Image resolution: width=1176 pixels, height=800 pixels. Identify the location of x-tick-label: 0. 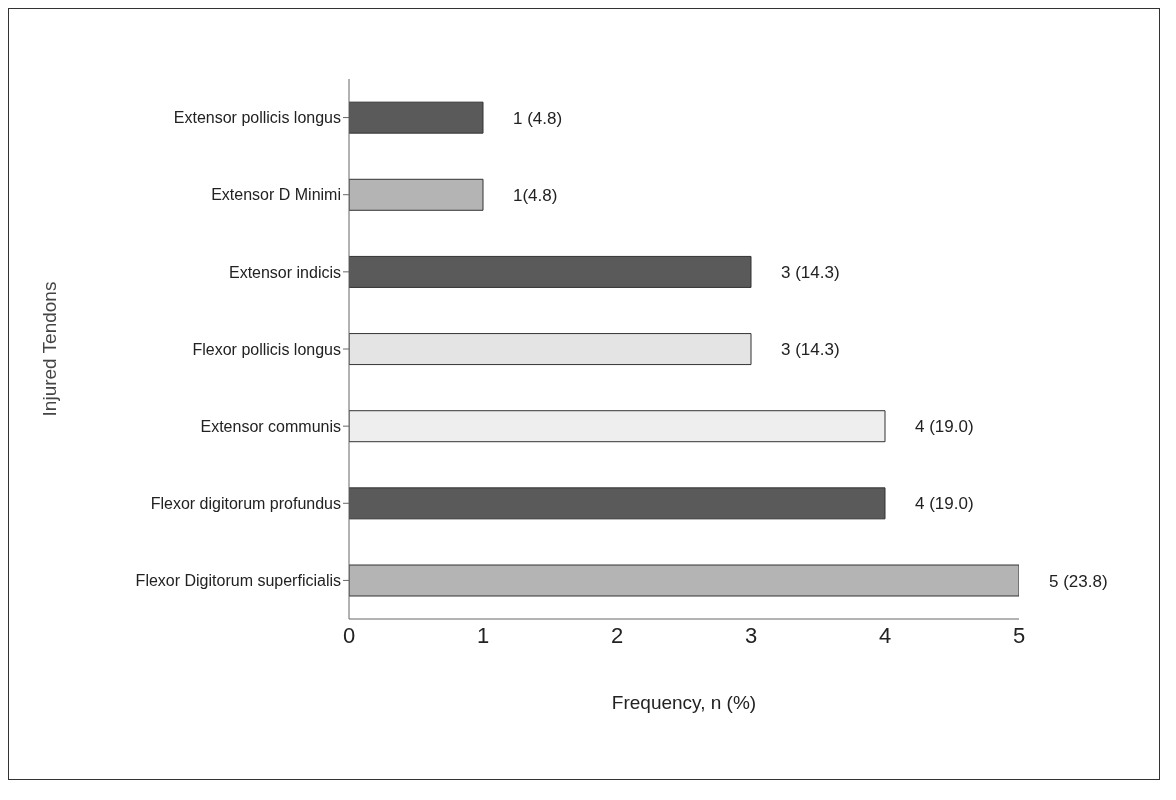
(349, 635).